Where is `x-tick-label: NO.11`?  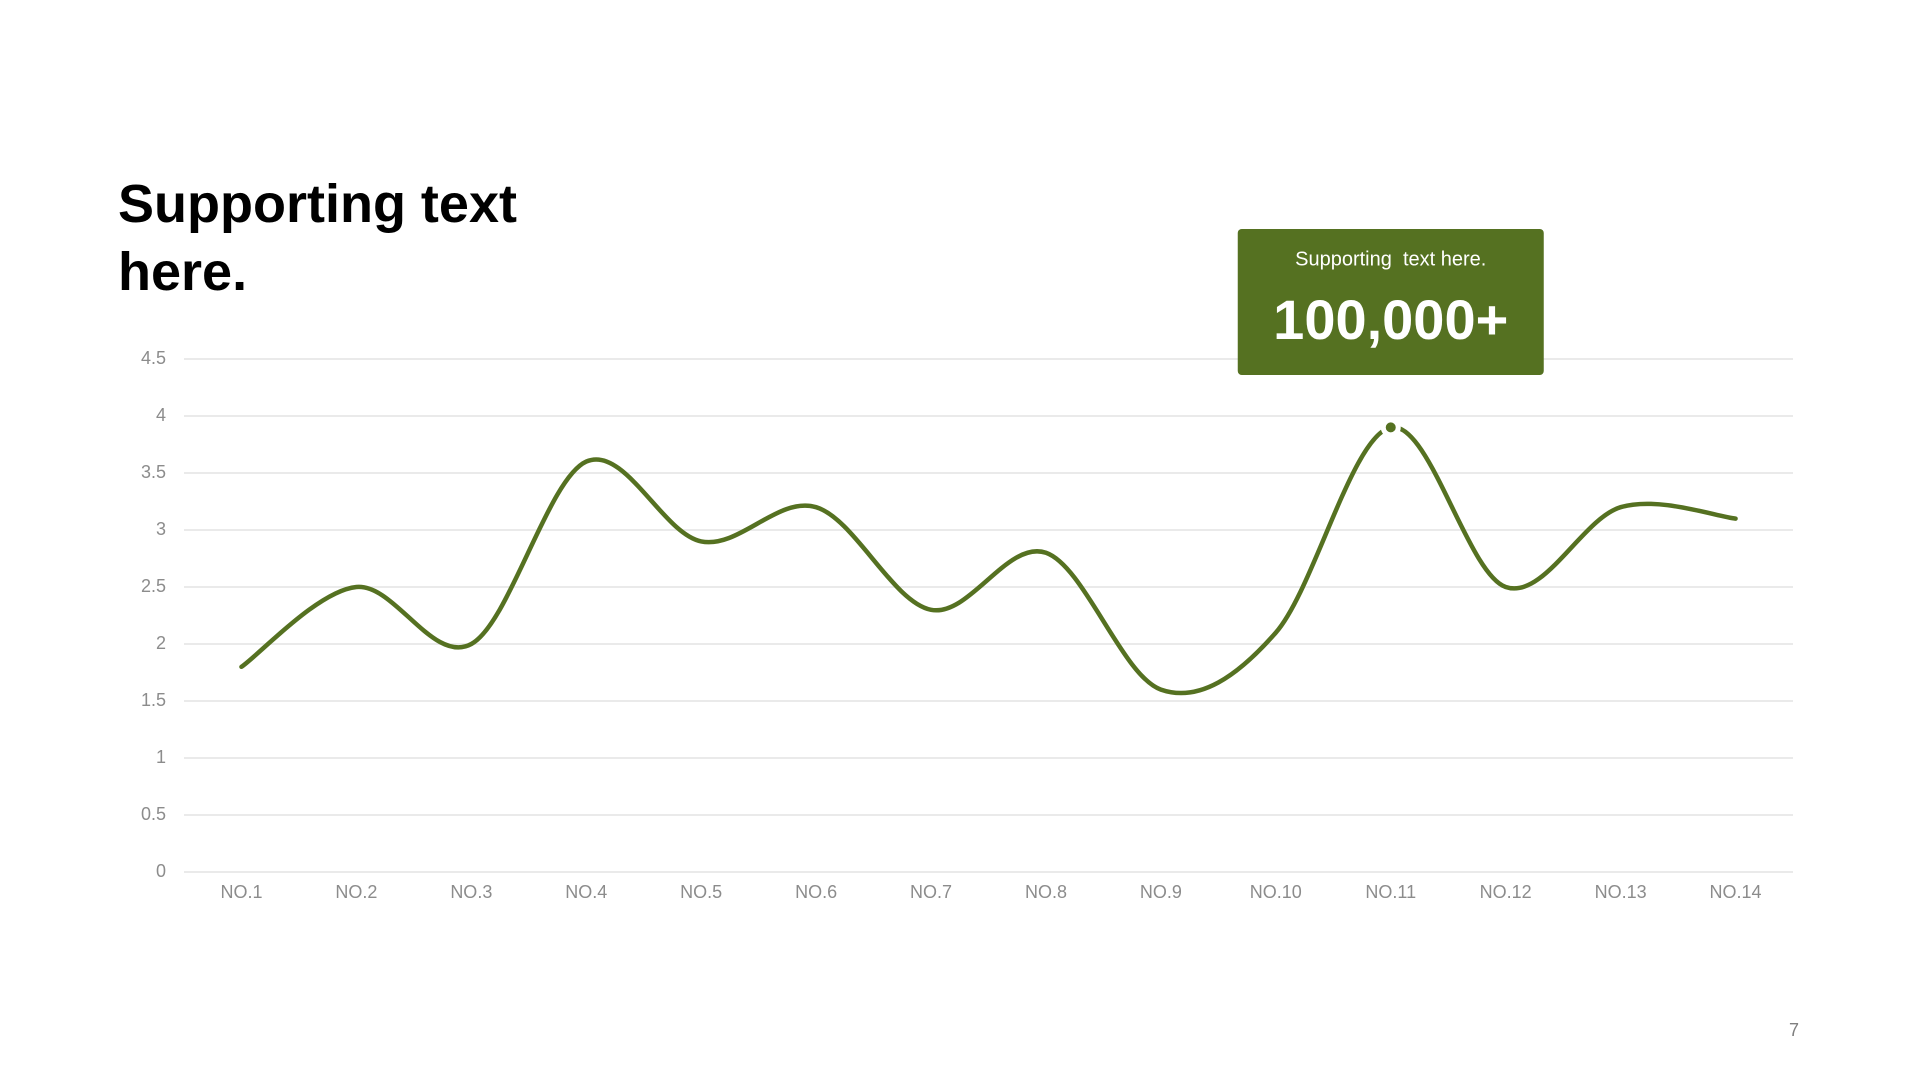 x-tick-label: NO.11 is located at coordinates (1390, 892).